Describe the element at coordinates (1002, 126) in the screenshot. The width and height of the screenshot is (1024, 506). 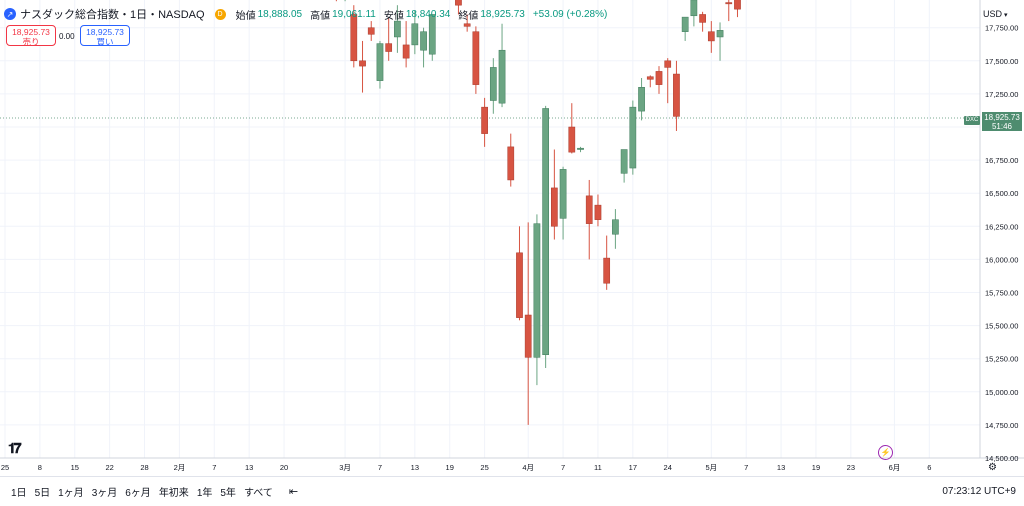
I see `bar-countdown: 51:46` at that location.